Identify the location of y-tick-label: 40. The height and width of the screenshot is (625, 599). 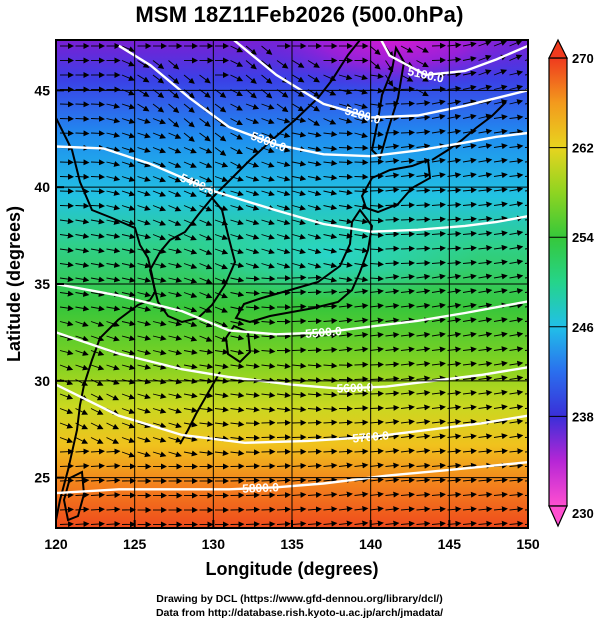
(42, 187).